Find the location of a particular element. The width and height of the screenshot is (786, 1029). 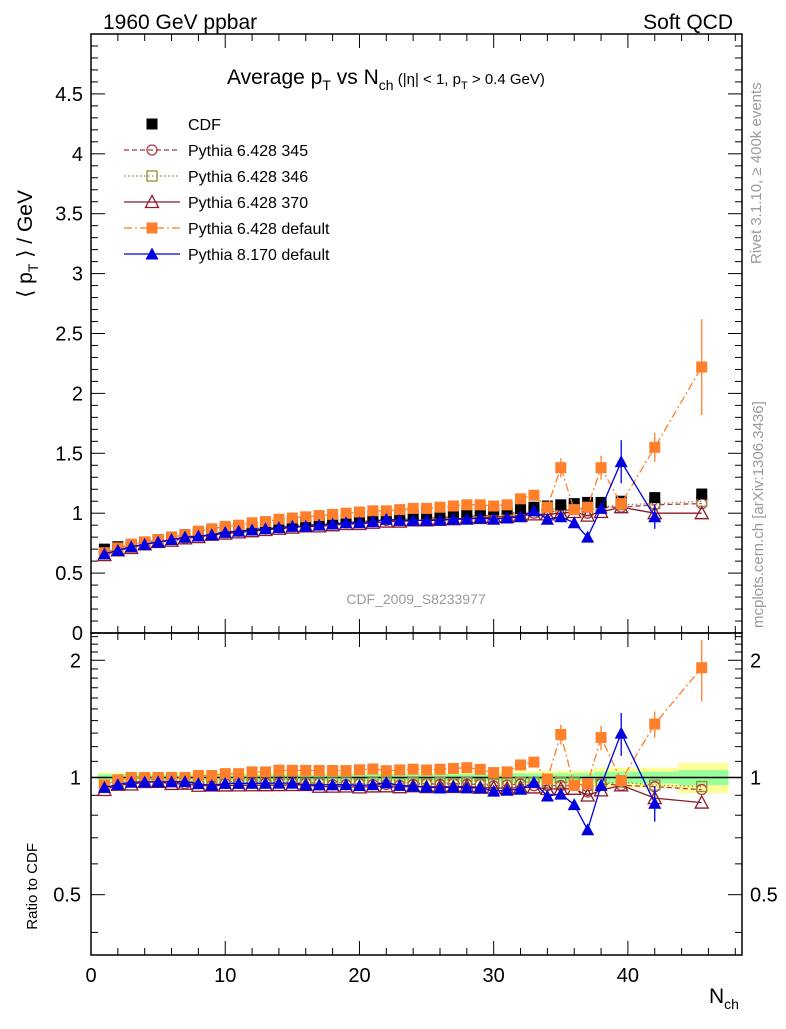

y-tick-label: 0.5 is located at coordinates (69, 574).